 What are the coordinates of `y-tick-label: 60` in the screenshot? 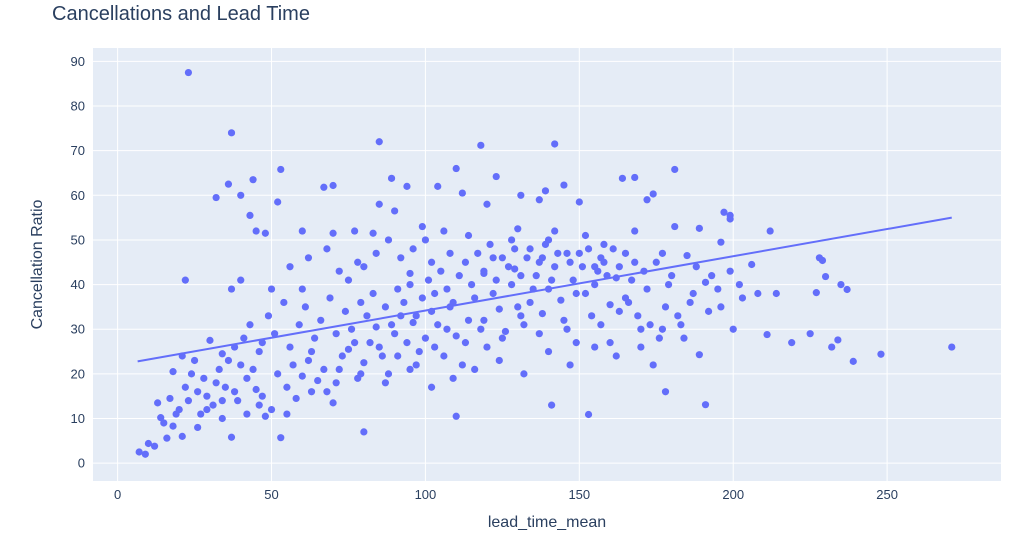 It's located at (78, 195).